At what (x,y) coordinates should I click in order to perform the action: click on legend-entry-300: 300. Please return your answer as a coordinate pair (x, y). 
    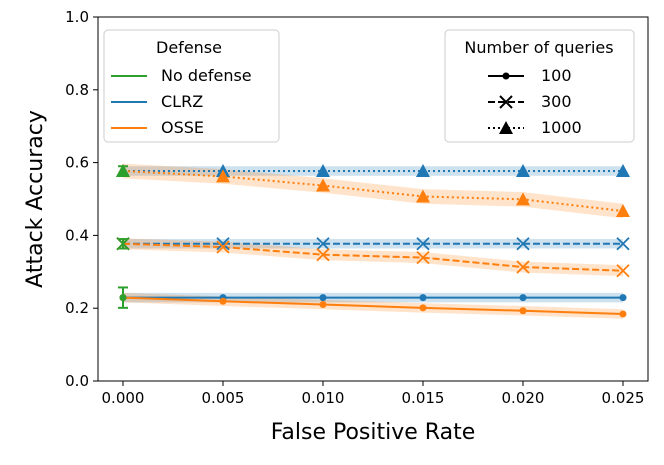
    Looking at the image, I should click on (556, 101).